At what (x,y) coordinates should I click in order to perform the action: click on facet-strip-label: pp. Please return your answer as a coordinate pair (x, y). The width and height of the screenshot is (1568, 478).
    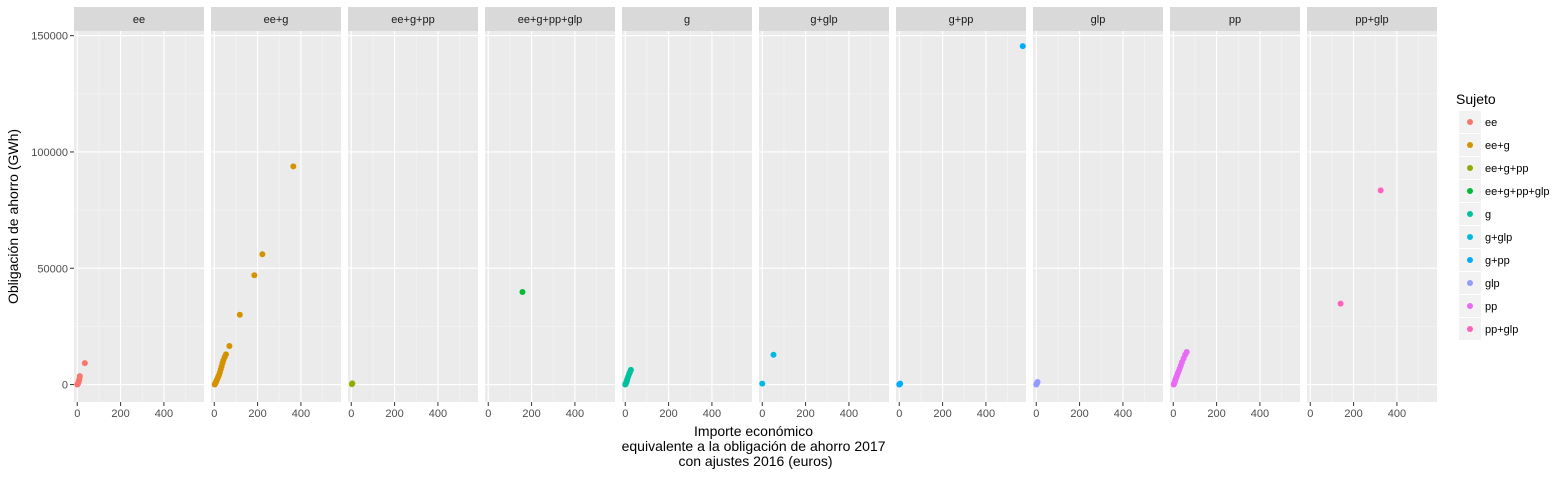
    Looking at the image, I should click on (1235, 20).